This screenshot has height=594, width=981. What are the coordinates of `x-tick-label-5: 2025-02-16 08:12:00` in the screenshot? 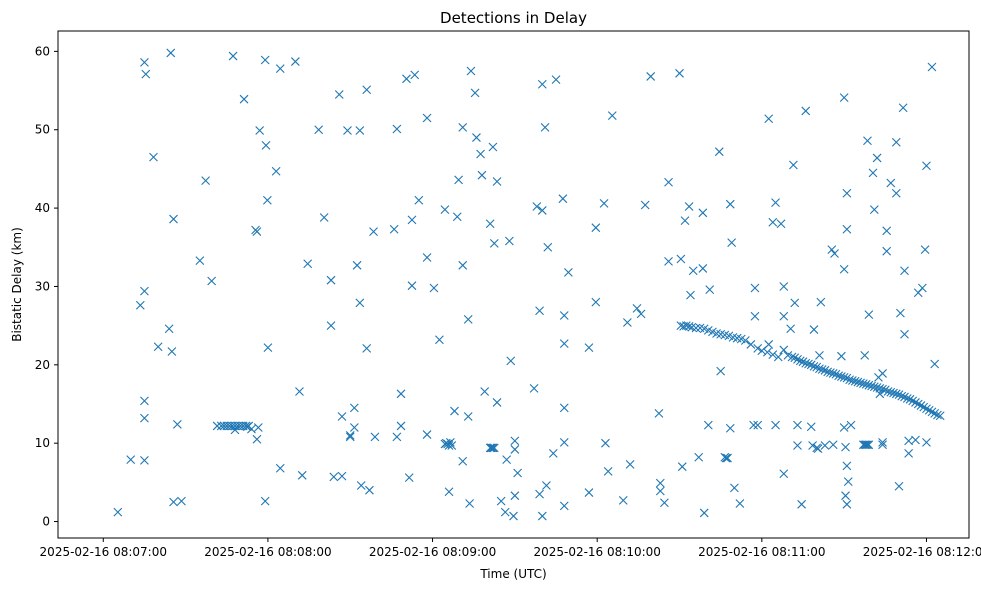 It's located at (922, 552).